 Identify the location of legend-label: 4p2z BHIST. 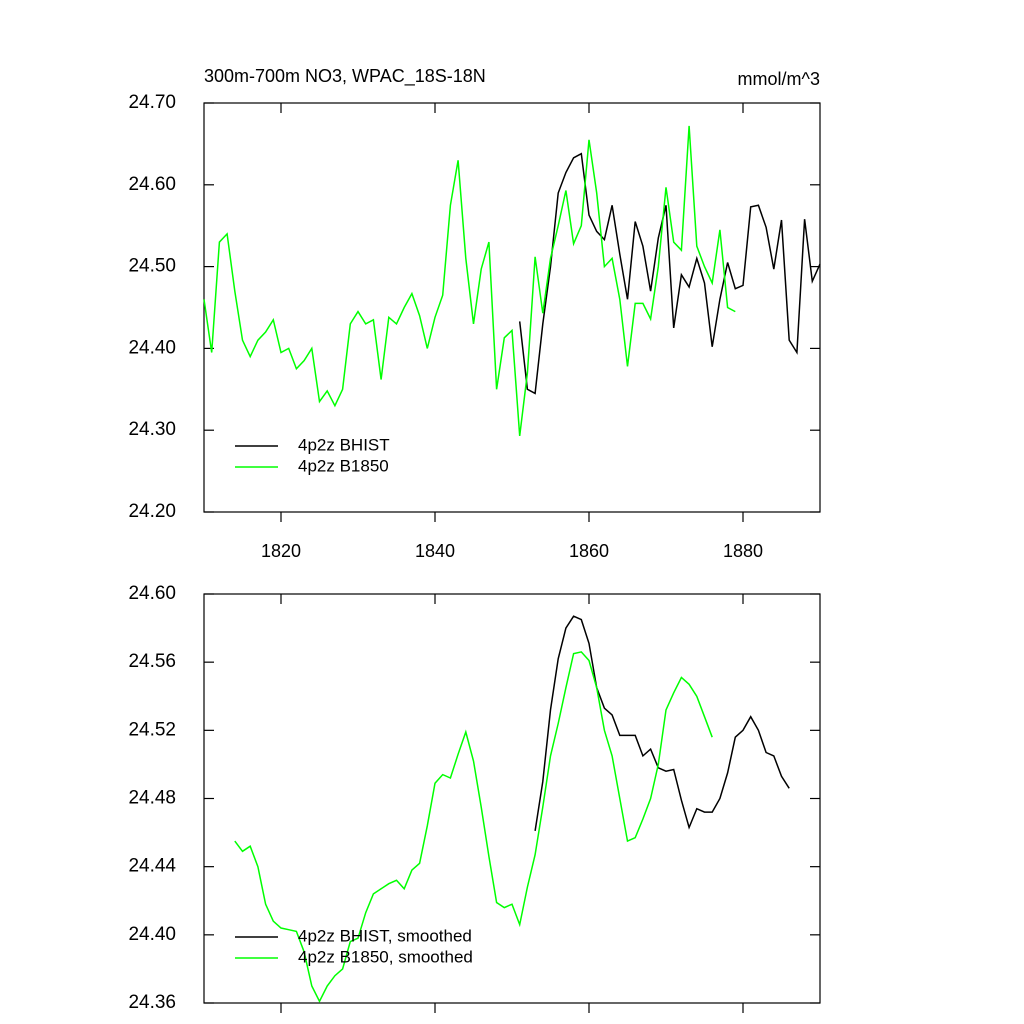
(344, 444).